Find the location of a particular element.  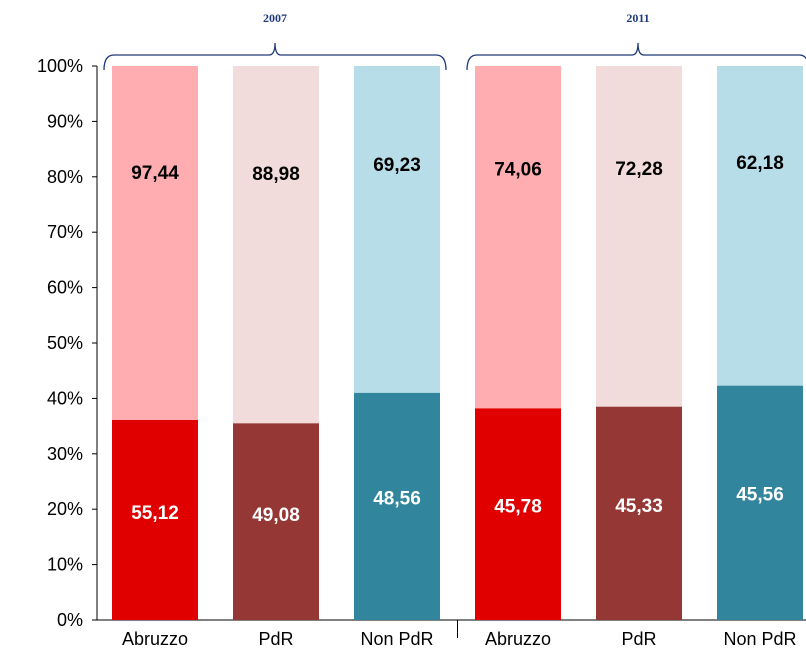

y-tick-label: 50% is located at coordinates (65, 343).